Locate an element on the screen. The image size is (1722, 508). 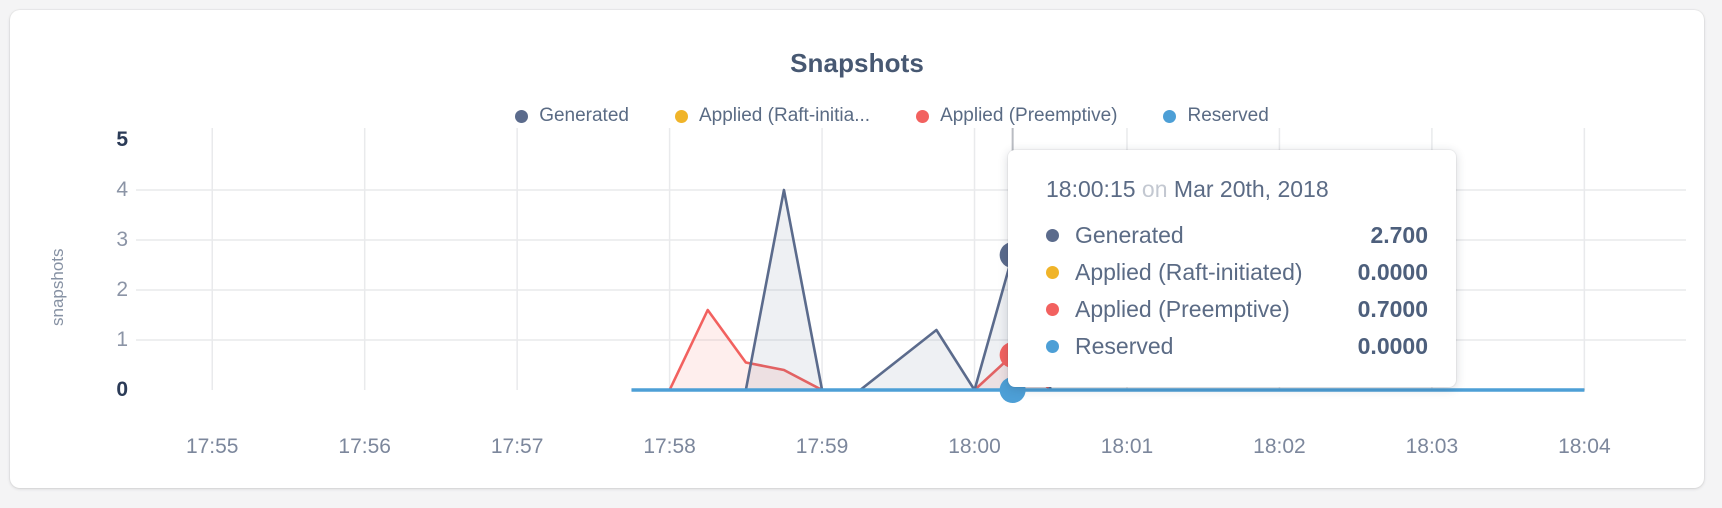
tooltip-series-label: Applied (Raft-initiated) is located at coordinates (1189, 272).